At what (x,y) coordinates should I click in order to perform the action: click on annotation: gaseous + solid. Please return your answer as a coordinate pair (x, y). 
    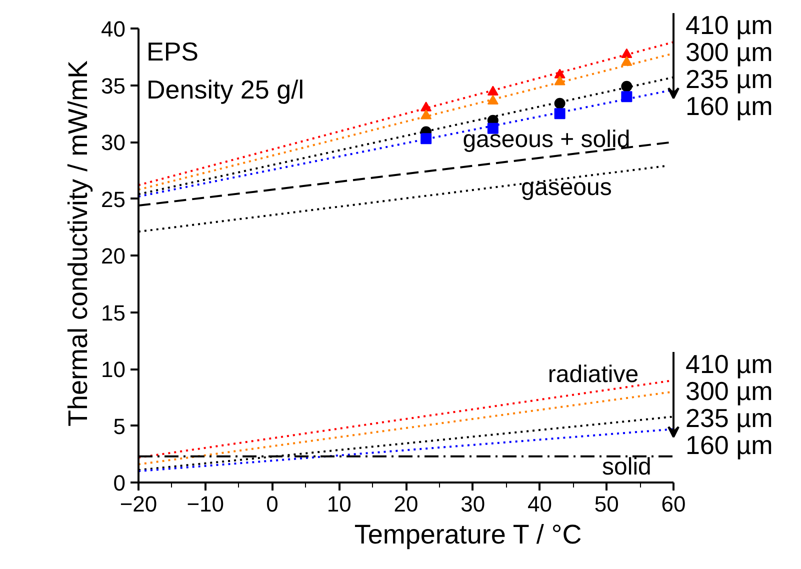
    Looking at the image, I should click on (546, 140).